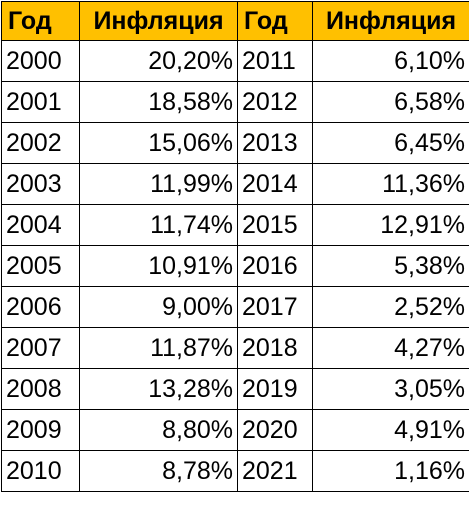 This screenshot has height=506, width=469. Describe the element at coordinates (275, 61) in the screenshot. I see `year-cell: 2011` at that location.